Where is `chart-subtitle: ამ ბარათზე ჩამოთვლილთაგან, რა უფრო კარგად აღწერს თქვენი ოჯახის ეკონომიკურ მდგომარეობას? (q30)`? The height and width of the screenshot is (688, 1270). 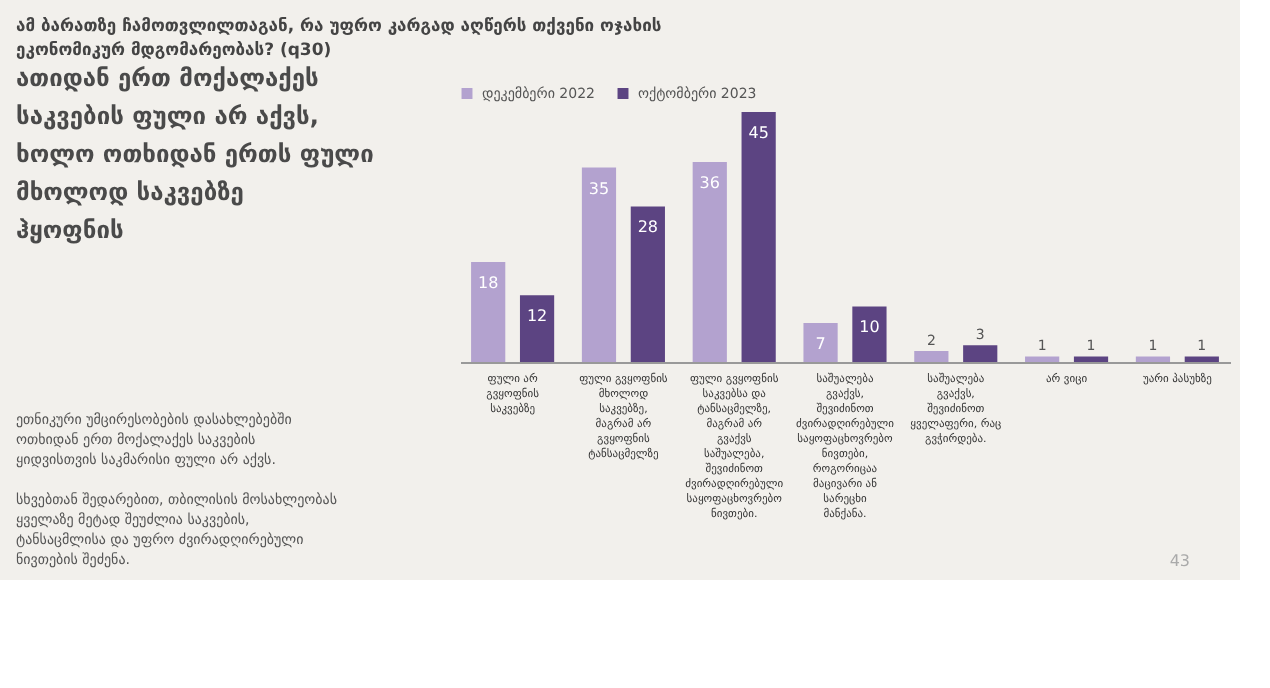 chart-subtitle: ამ ბარათზე ჩამოთვლილთაგან, რა უფრო კარგად აღწერს თქვენი ოჯახის ეკონომიკურ მდგომარეობას? (q30) is located at coordinates (339, 38).